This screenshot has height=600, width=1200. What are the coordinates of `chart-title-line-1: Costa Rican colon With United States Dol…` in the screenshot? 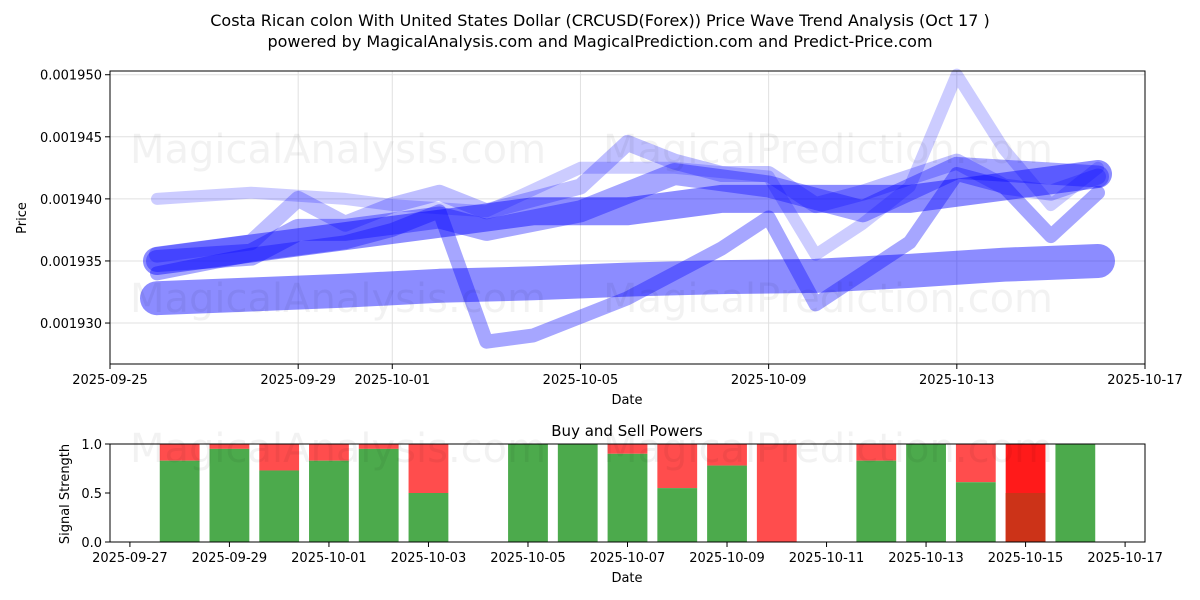 It's located at (599, 20).